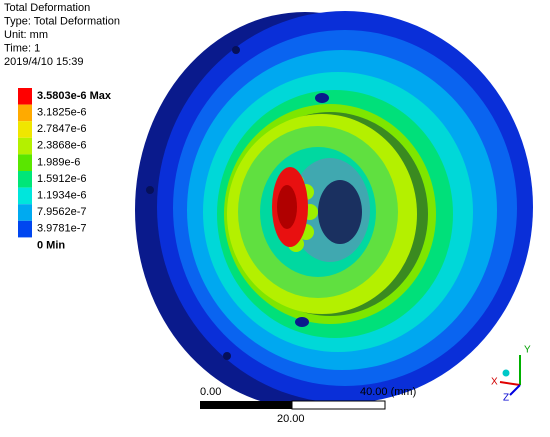  What do you see at coordinates (527, 350) in the screenshot?
I see `triad-y-label: Y` at bounding box center [527, 350].